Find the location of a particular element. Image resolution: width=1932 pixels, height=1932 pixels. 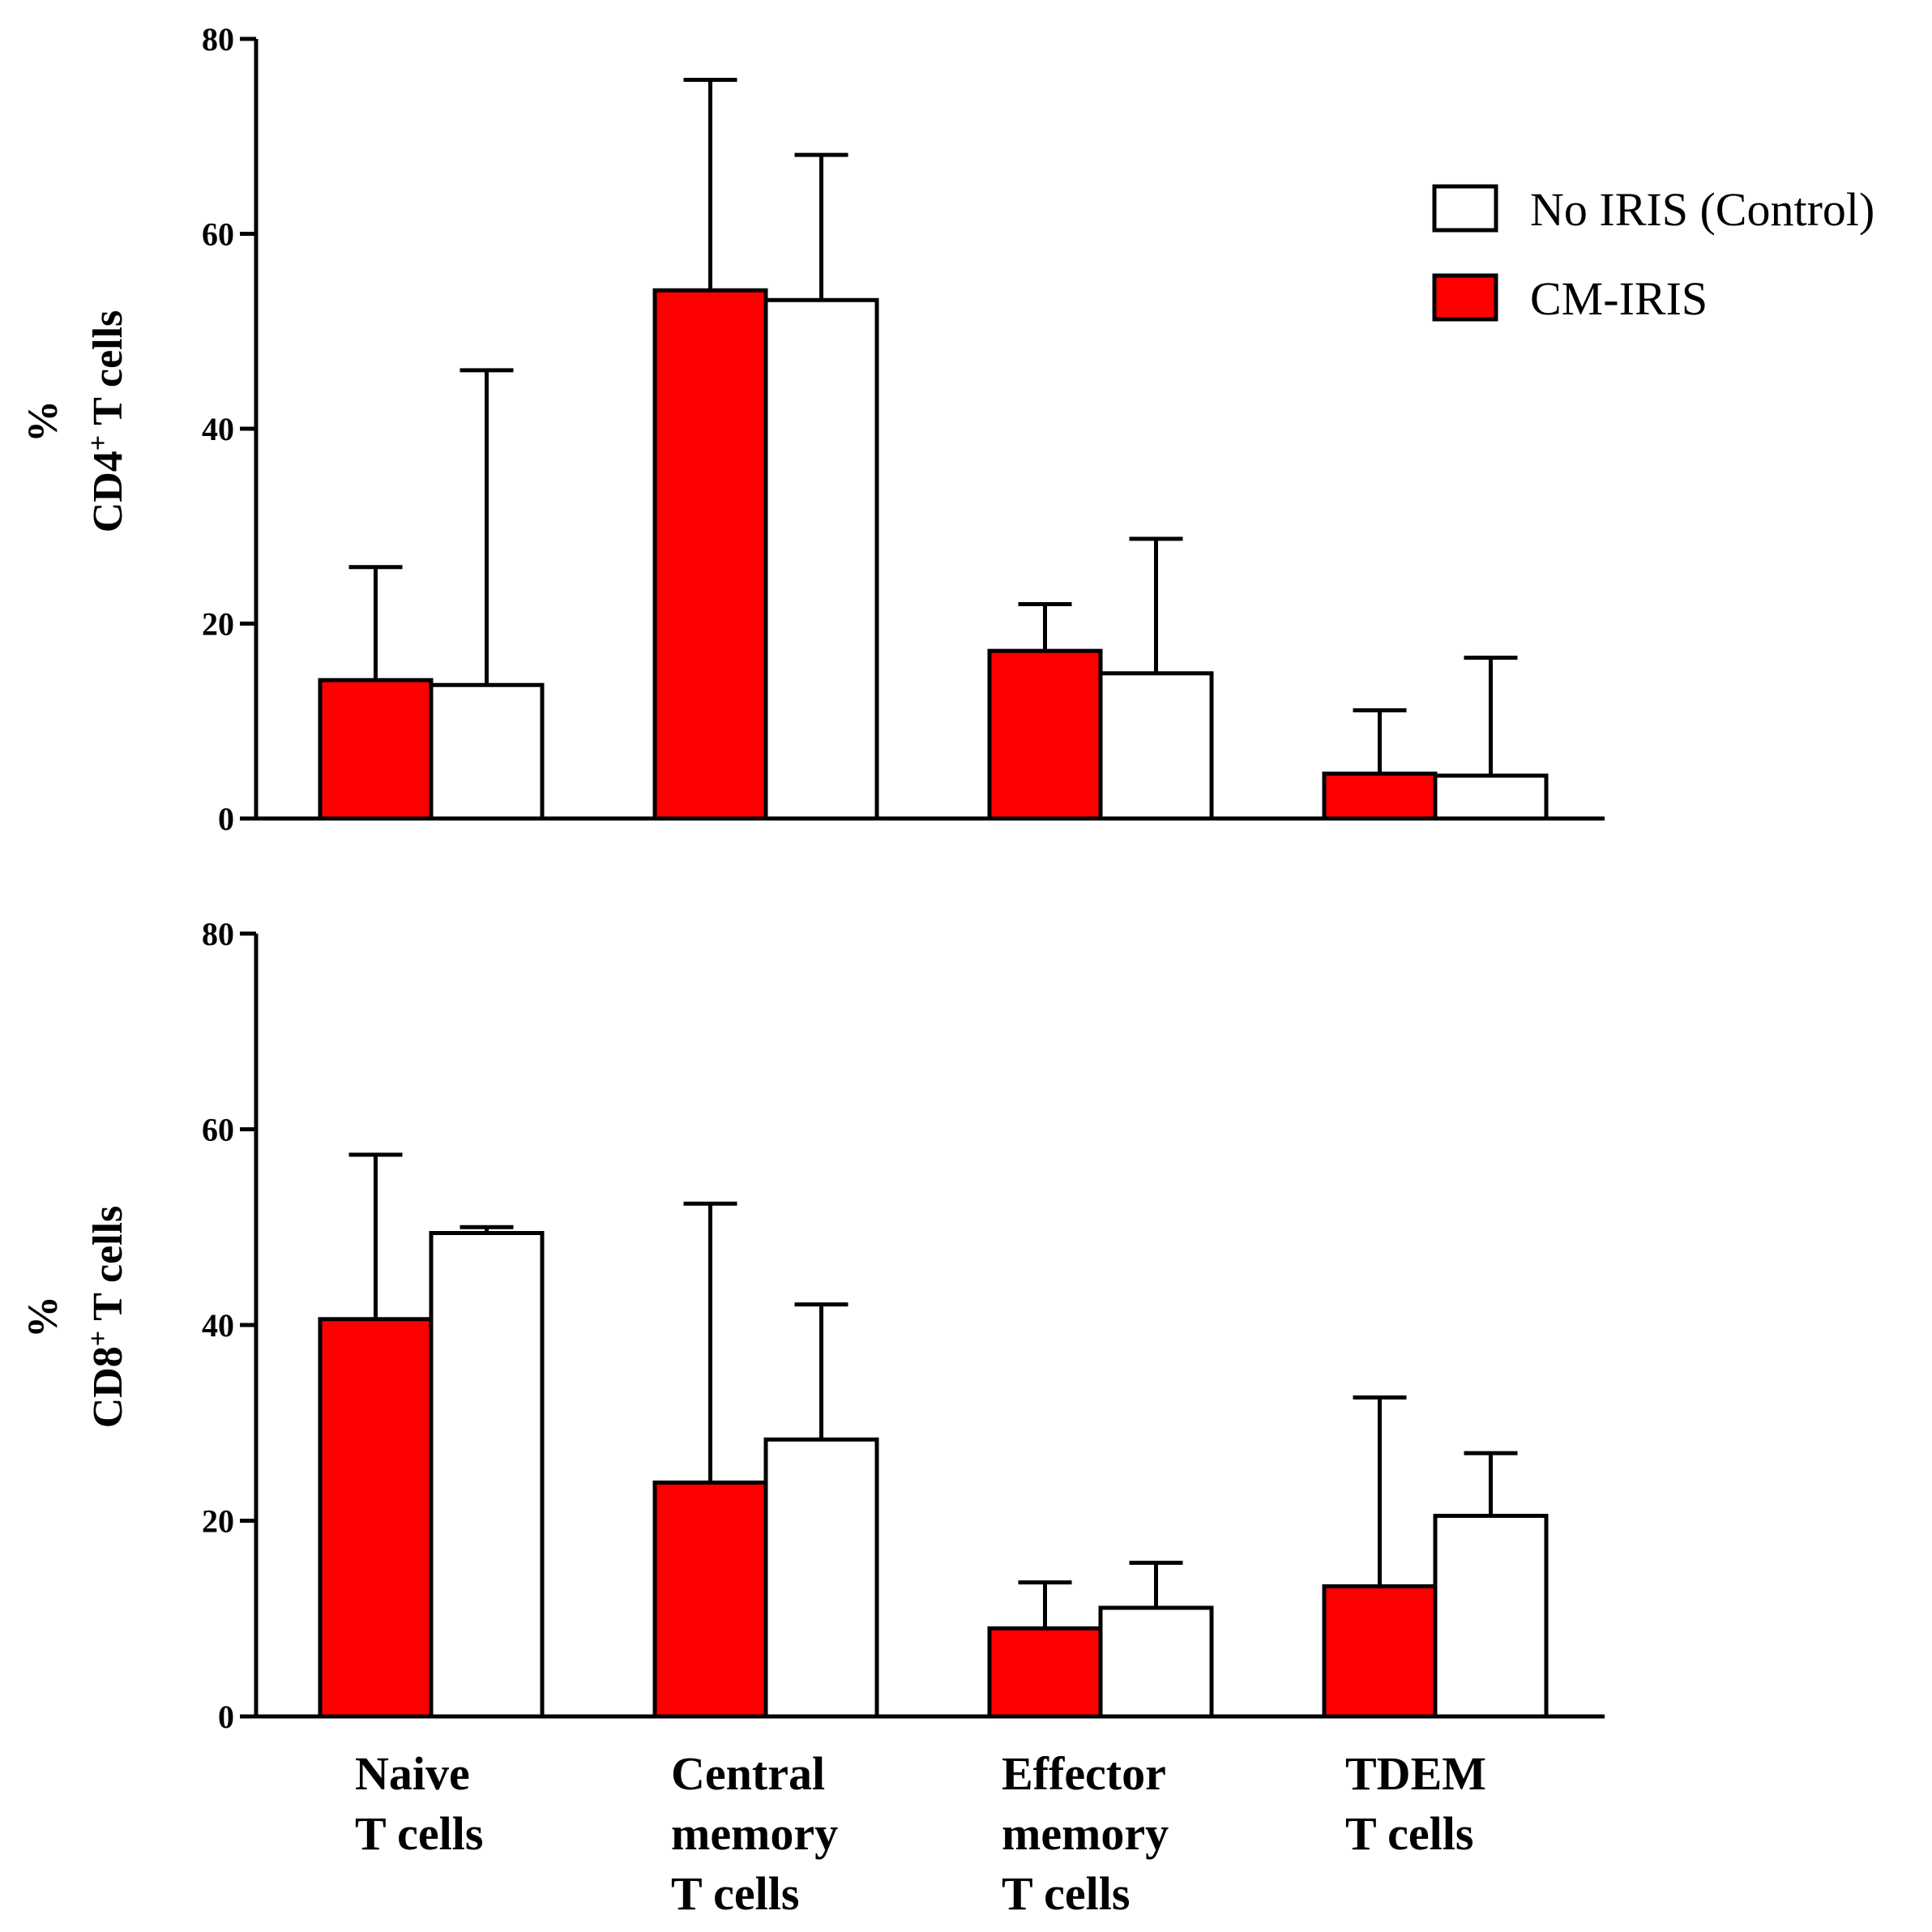

y-axis-label: CD8+ T cells is located at coordinates (107, 1317).